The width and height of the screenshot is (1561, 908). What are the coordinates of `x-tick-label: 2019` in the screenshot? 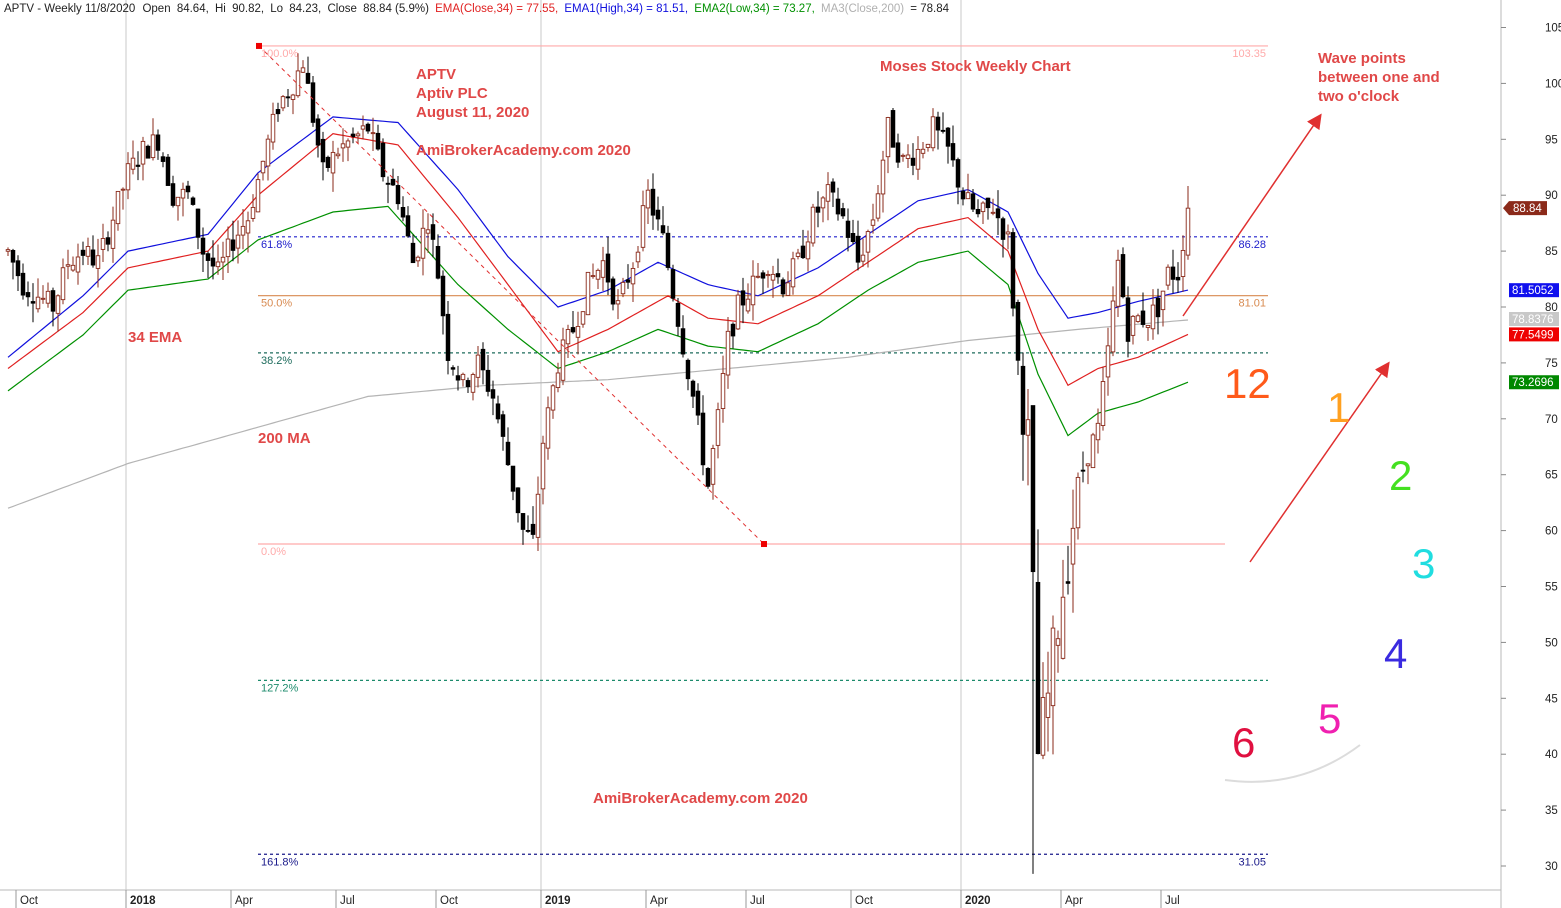 It's located at (558, 901).